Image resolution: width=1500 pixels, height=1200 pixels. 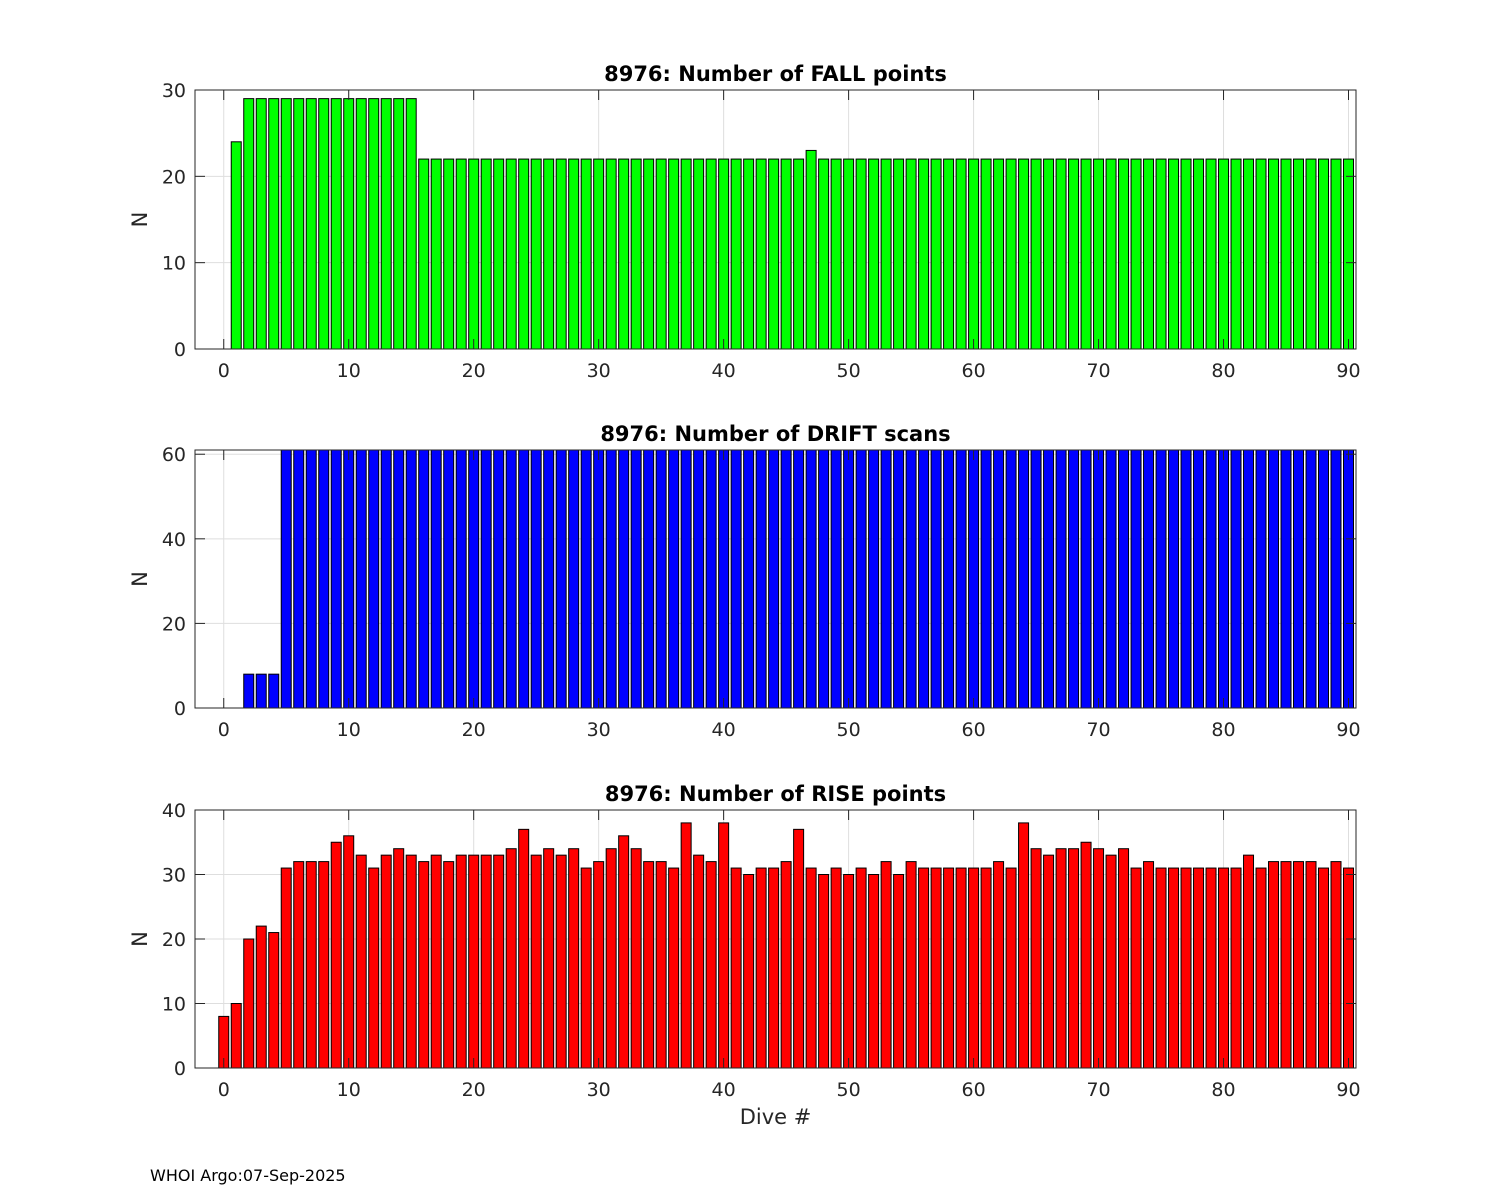 I want to click on rise-y-axis-label: N, so click(x=140, y=939).